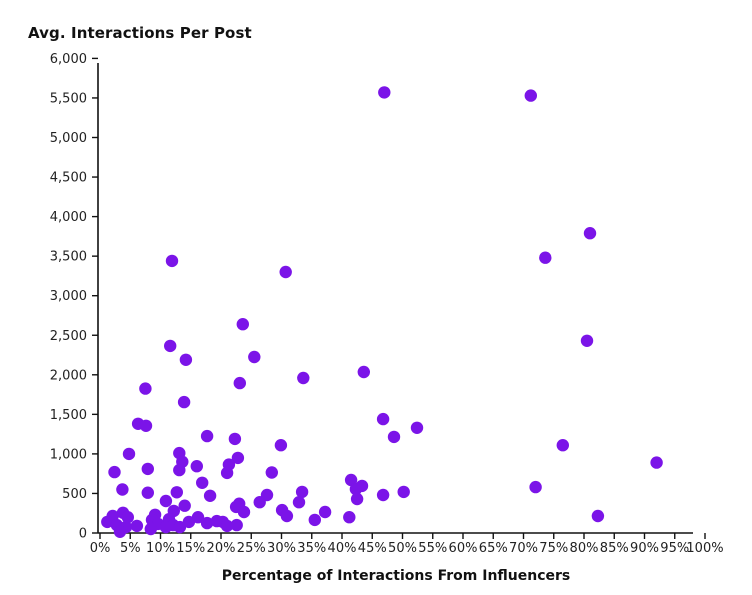  What do you see at coordinates (432, 548) in the screenshot?
I see `x-tick-label: 55%` at bounding box center [432, 548].